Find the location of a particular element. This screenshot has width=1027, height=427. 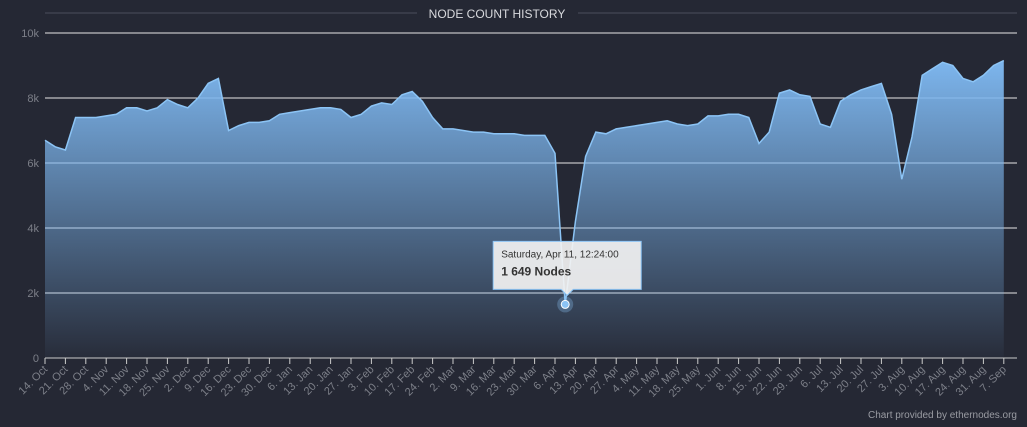

chart-title: NODE COUNT HISTORY is located at coordinates (497, 14).